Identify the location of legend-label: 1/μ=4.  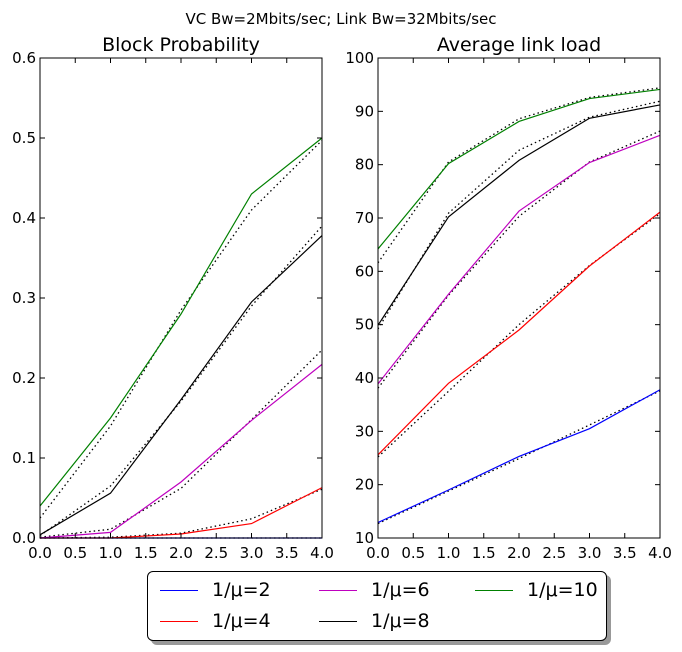
(241, 621).